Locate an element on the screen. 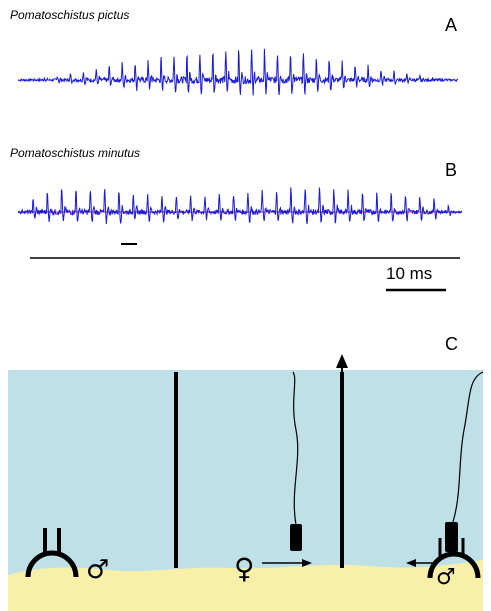  nest-with-tubes-left is located at coordinates (52, 553).